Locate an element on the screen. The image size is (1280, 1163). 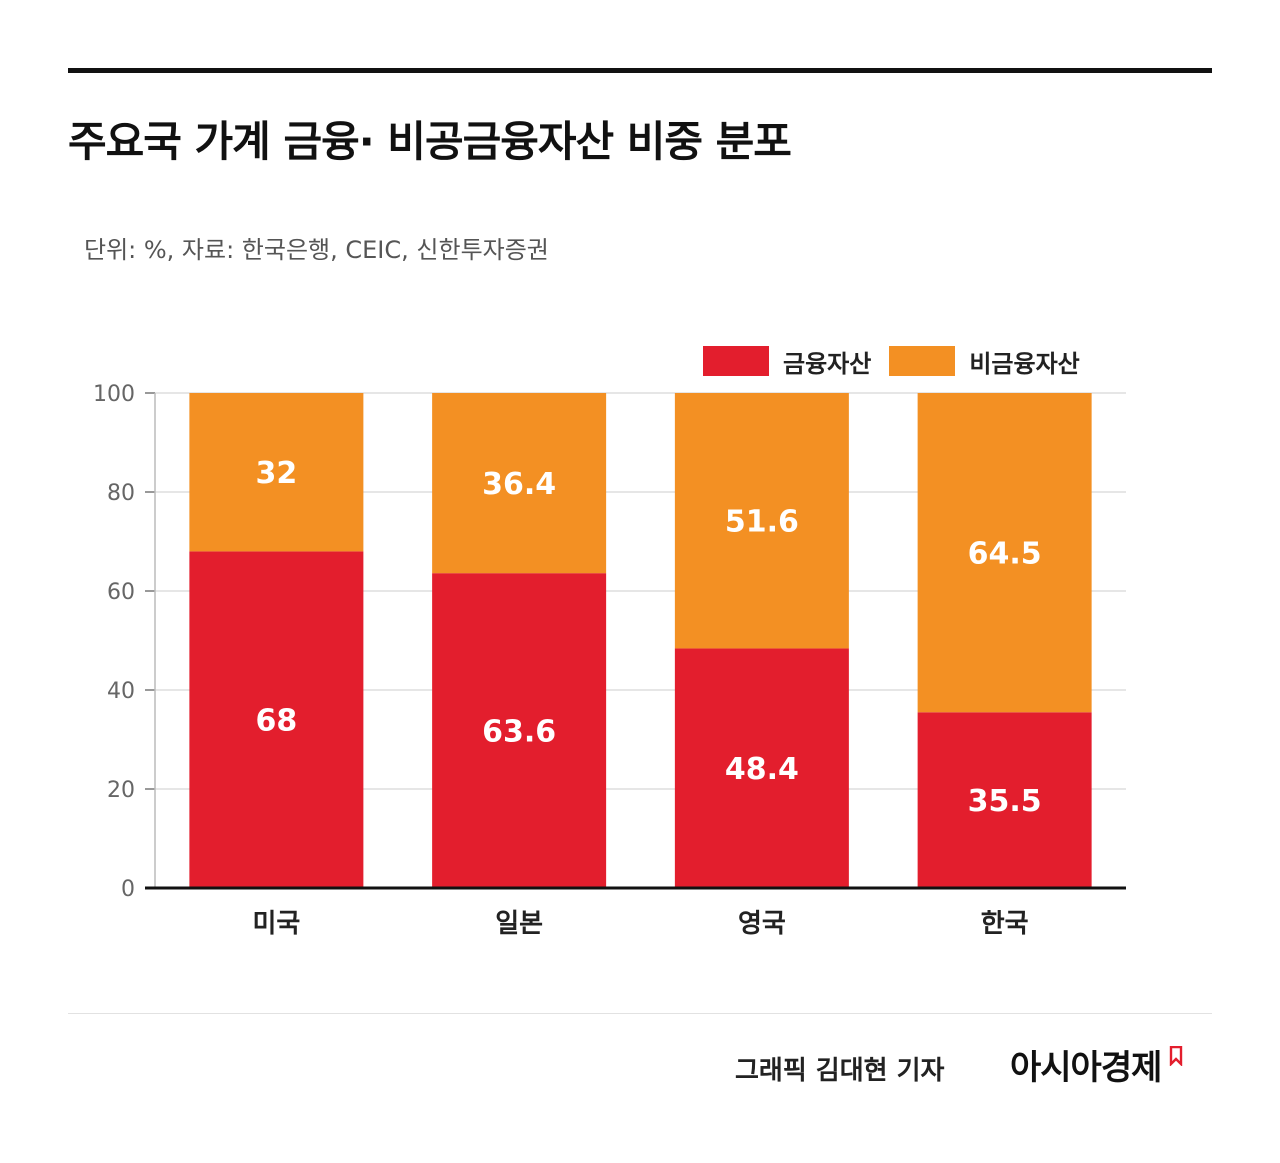
chart-subtitle: 단위: %, 자료: 한국은행, CEIC, 신한투자증권 is located at coordinates (316, 250).